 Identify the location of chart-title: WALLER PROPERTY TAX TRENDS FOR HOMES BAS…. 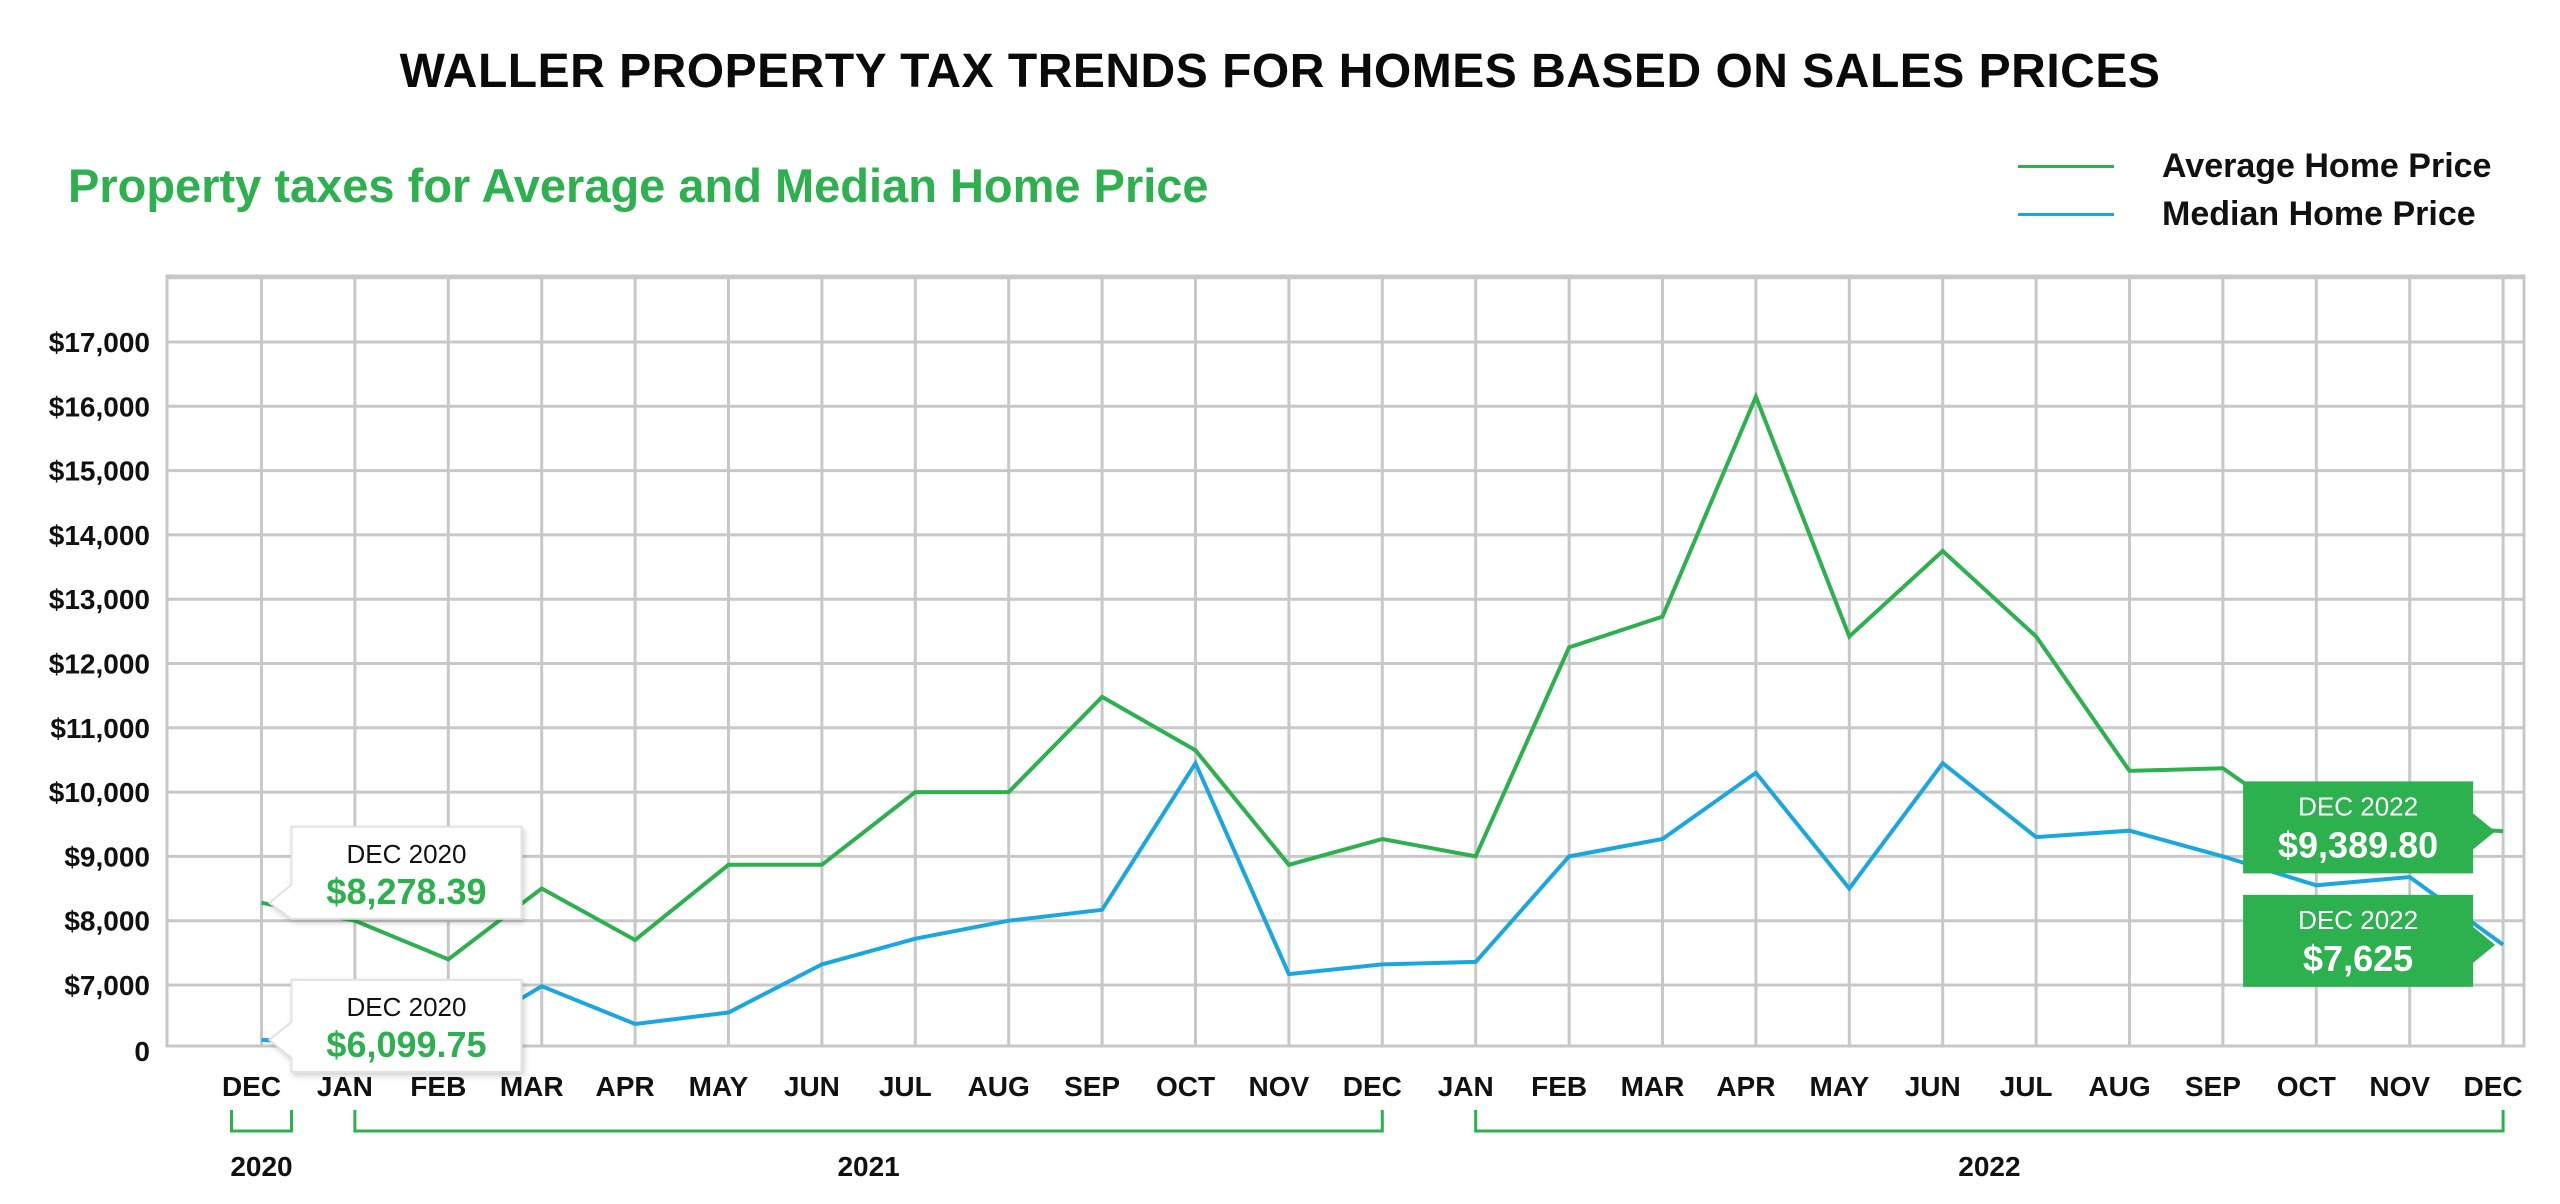
(1280, 71).